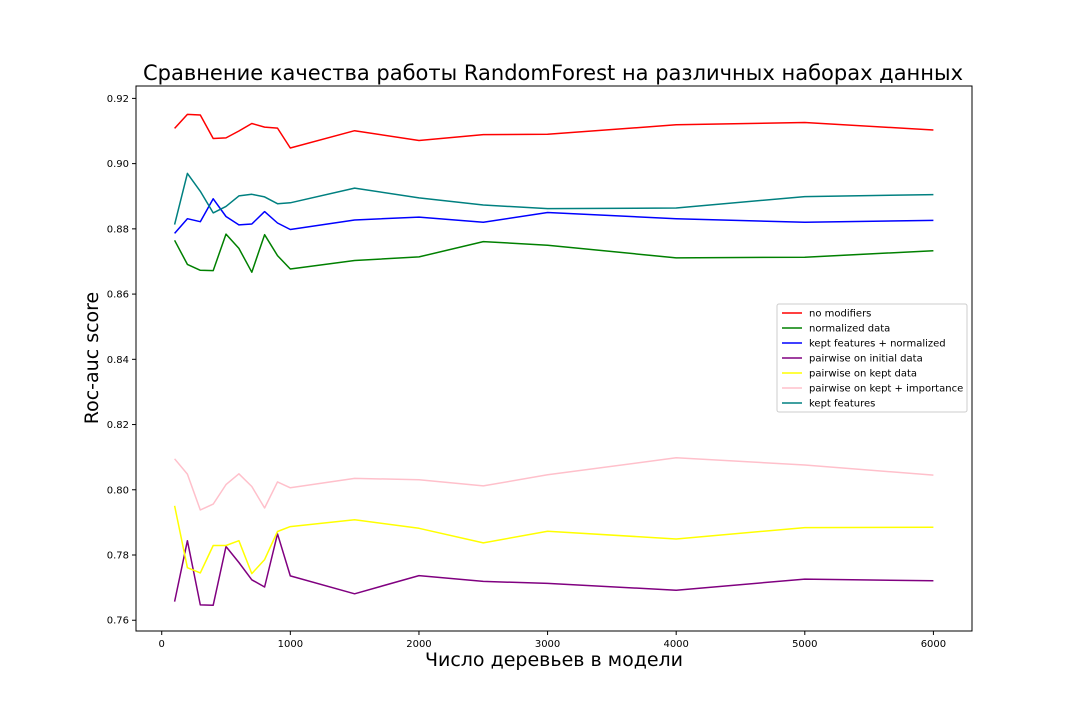 This screenshot has height=720, width=1080. Describe the element at coordinates (118, 229) in the screenshot. I see `y-tick-label: 0.88` at that location.